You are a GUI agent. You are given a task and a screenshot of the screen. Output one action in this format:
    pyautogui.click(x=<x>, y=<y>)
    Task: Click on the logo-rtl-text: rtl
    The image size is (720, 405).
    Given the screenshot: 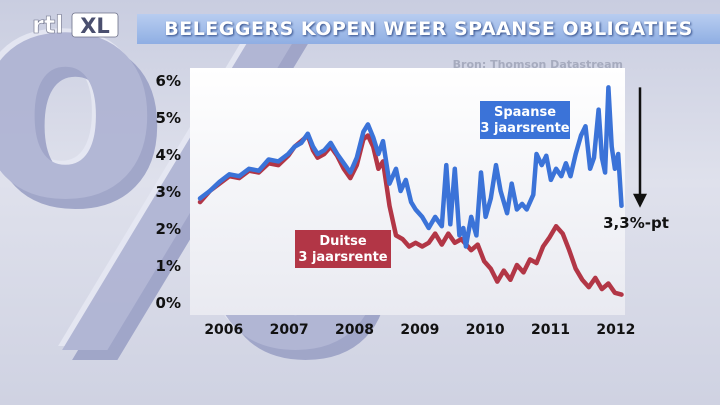 What is the action you would take?
    pyautogui.click(x=48, y=25)
    